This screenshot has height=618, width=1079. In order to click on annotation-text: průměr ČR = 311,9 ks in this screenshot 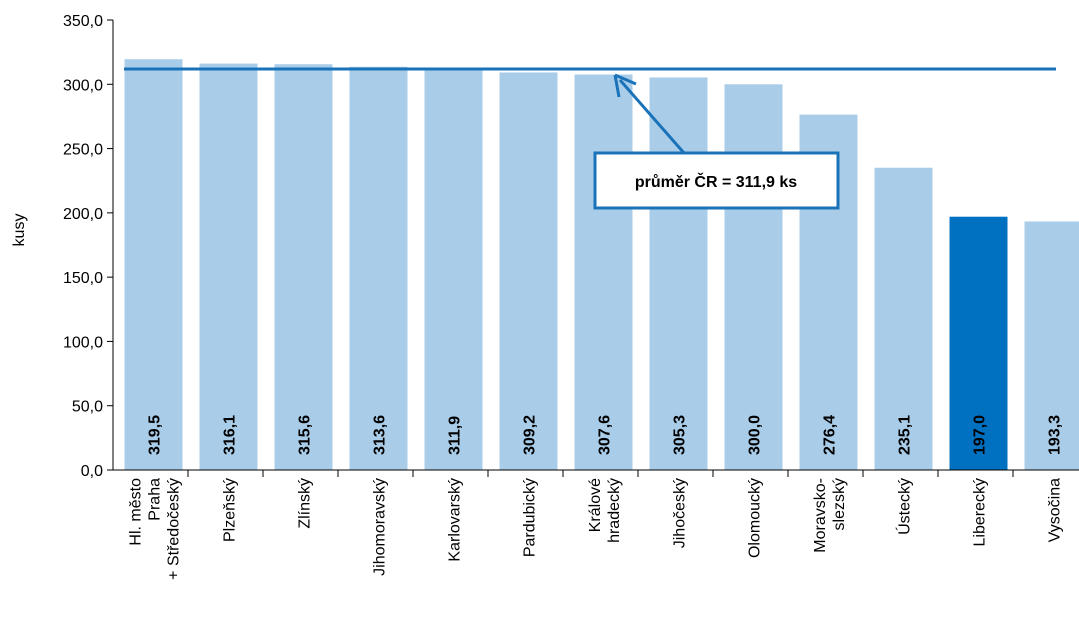, I will do `click(716, 181)`.